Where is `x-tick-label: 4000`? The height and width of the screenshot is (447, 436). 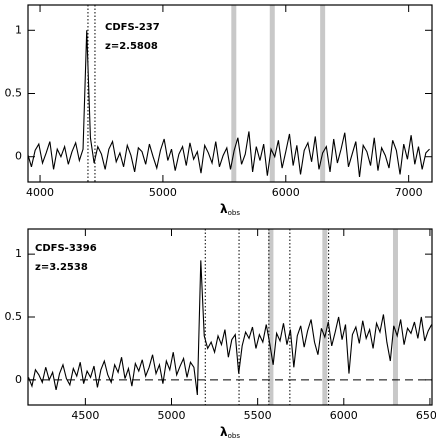
x-tick-label: 4000 is located at coordinates (40, 192).